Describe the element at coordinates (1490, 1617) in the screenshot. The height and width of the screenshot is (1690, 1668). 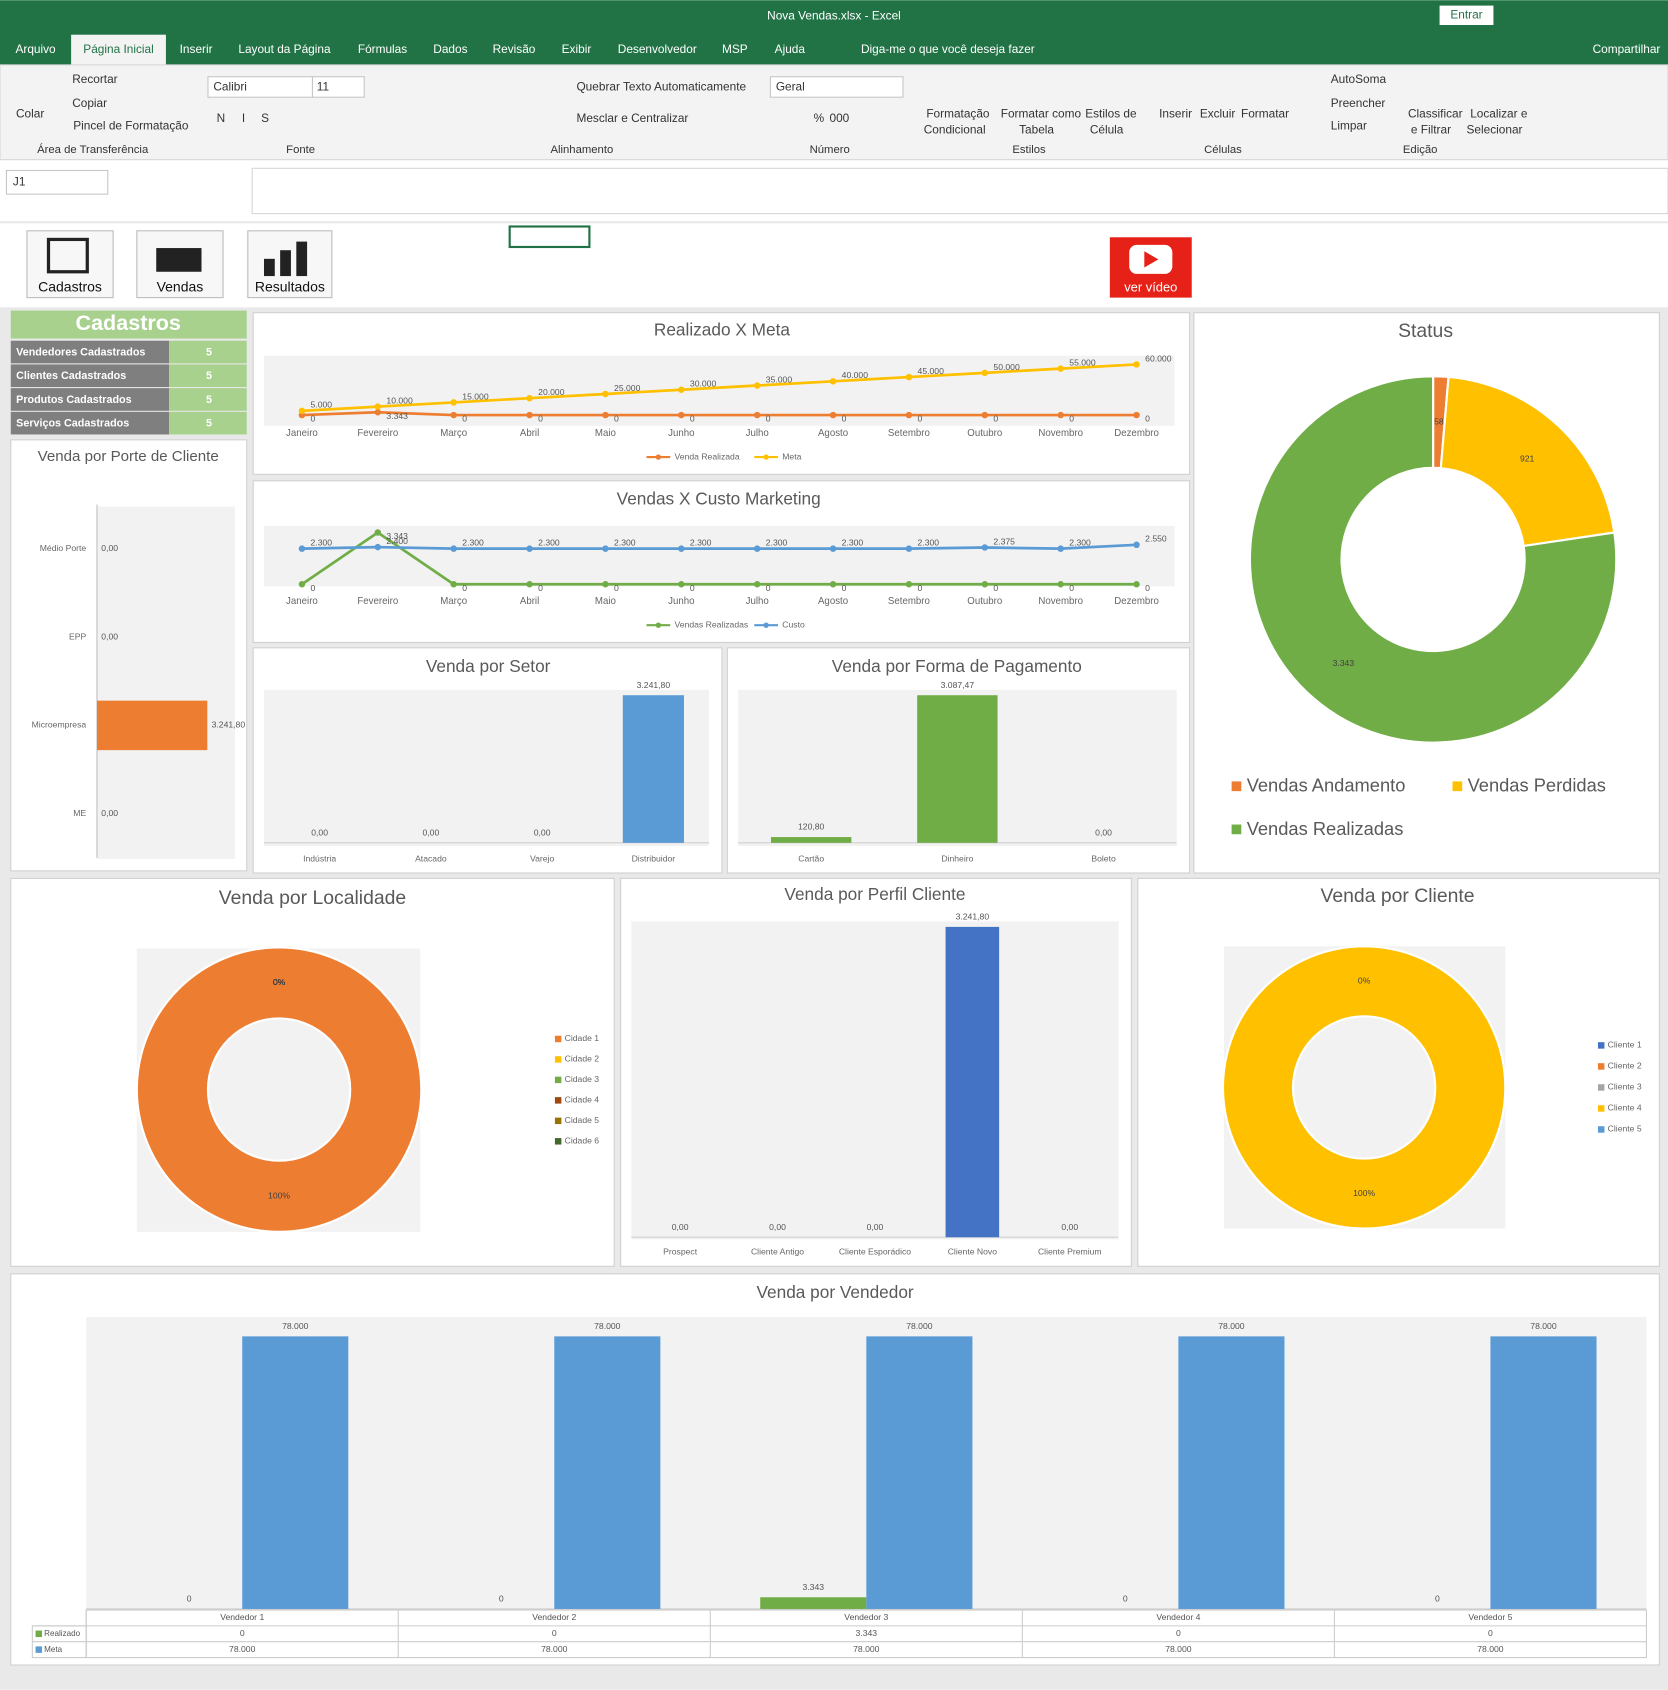
I see `table-header: Vendedor 5` at that location.